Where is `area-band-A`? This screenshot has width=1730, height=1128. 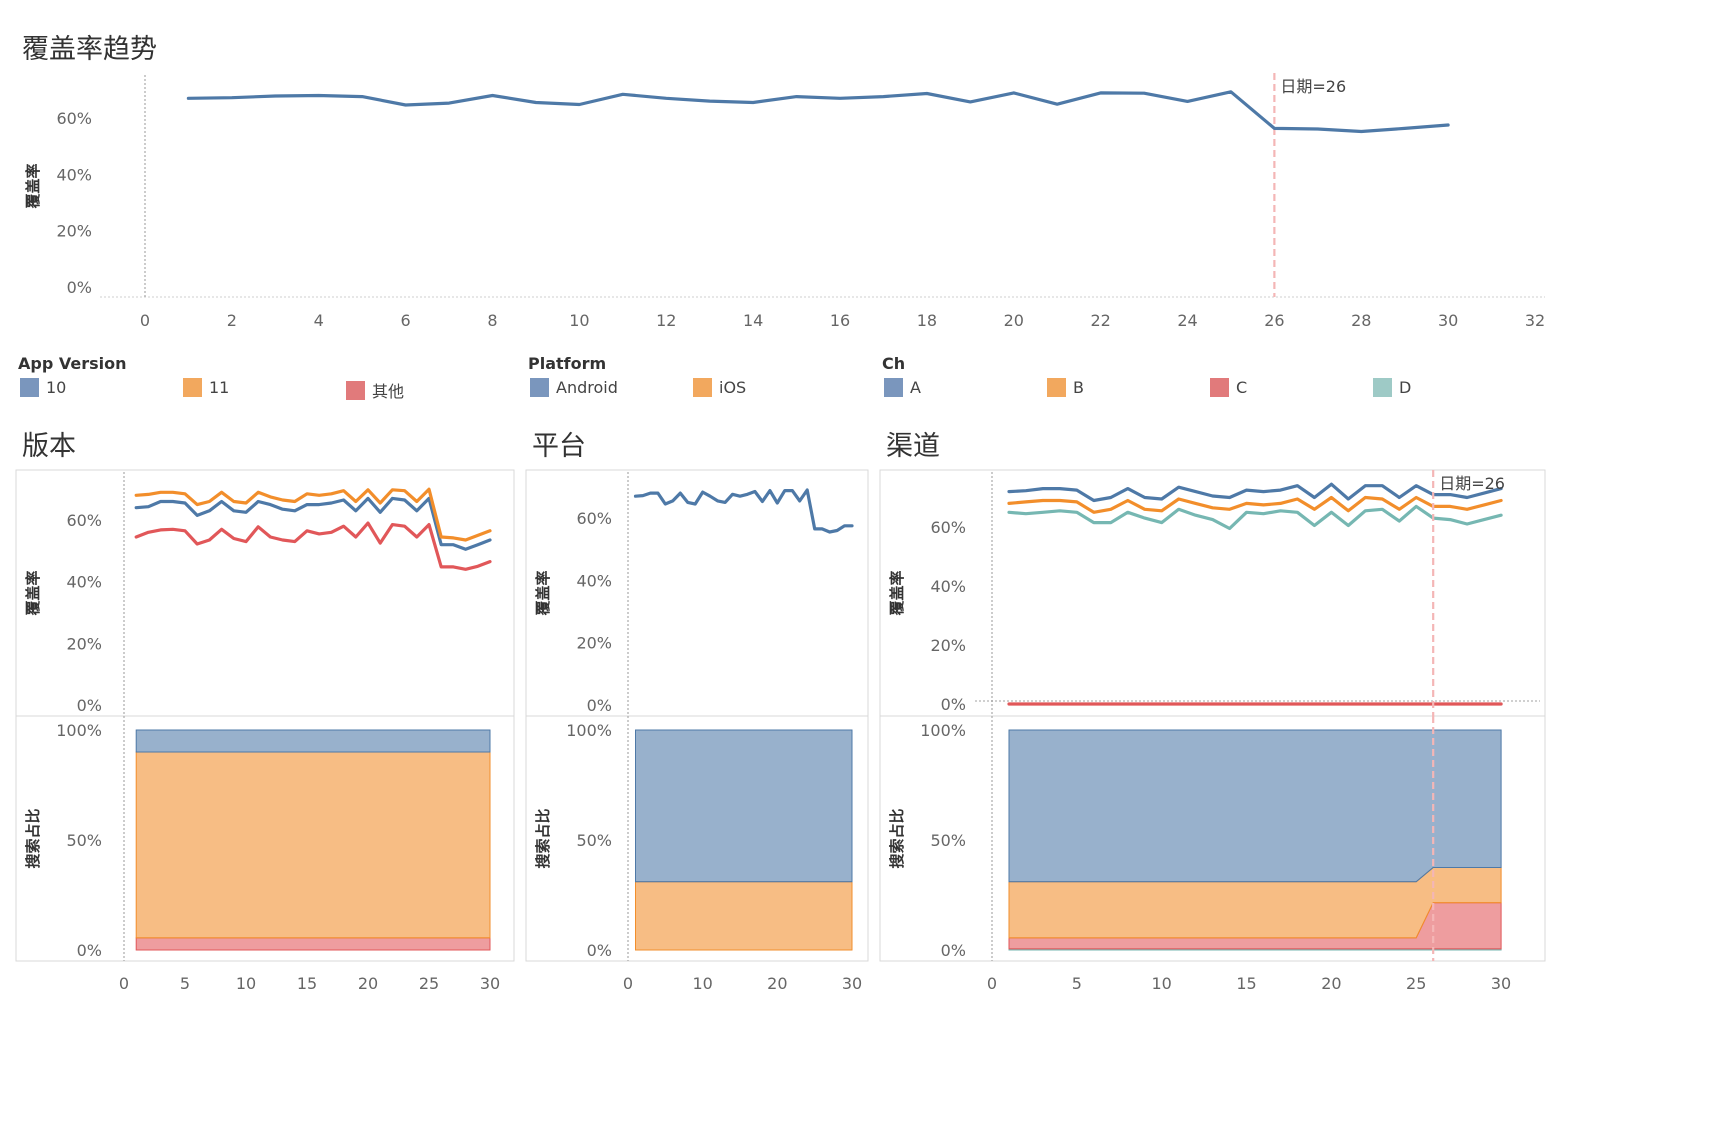 area-band-A is located at coordinates (1255, 806).